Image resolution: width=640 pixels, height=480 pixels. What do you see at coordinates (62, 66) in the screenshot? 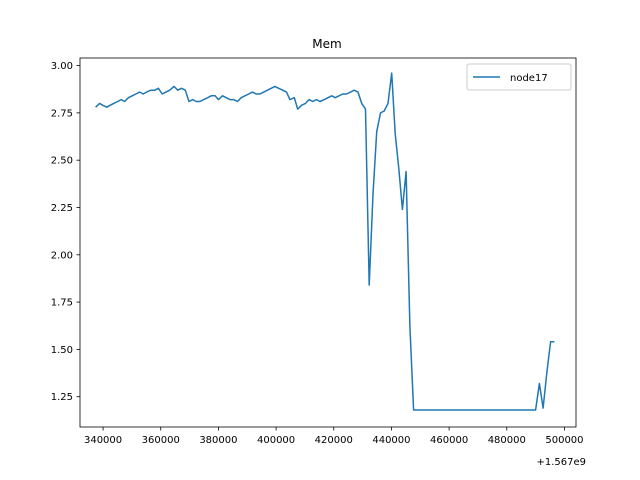
I see `y-tick-label: 3.00` at bounding box center [62, 66].